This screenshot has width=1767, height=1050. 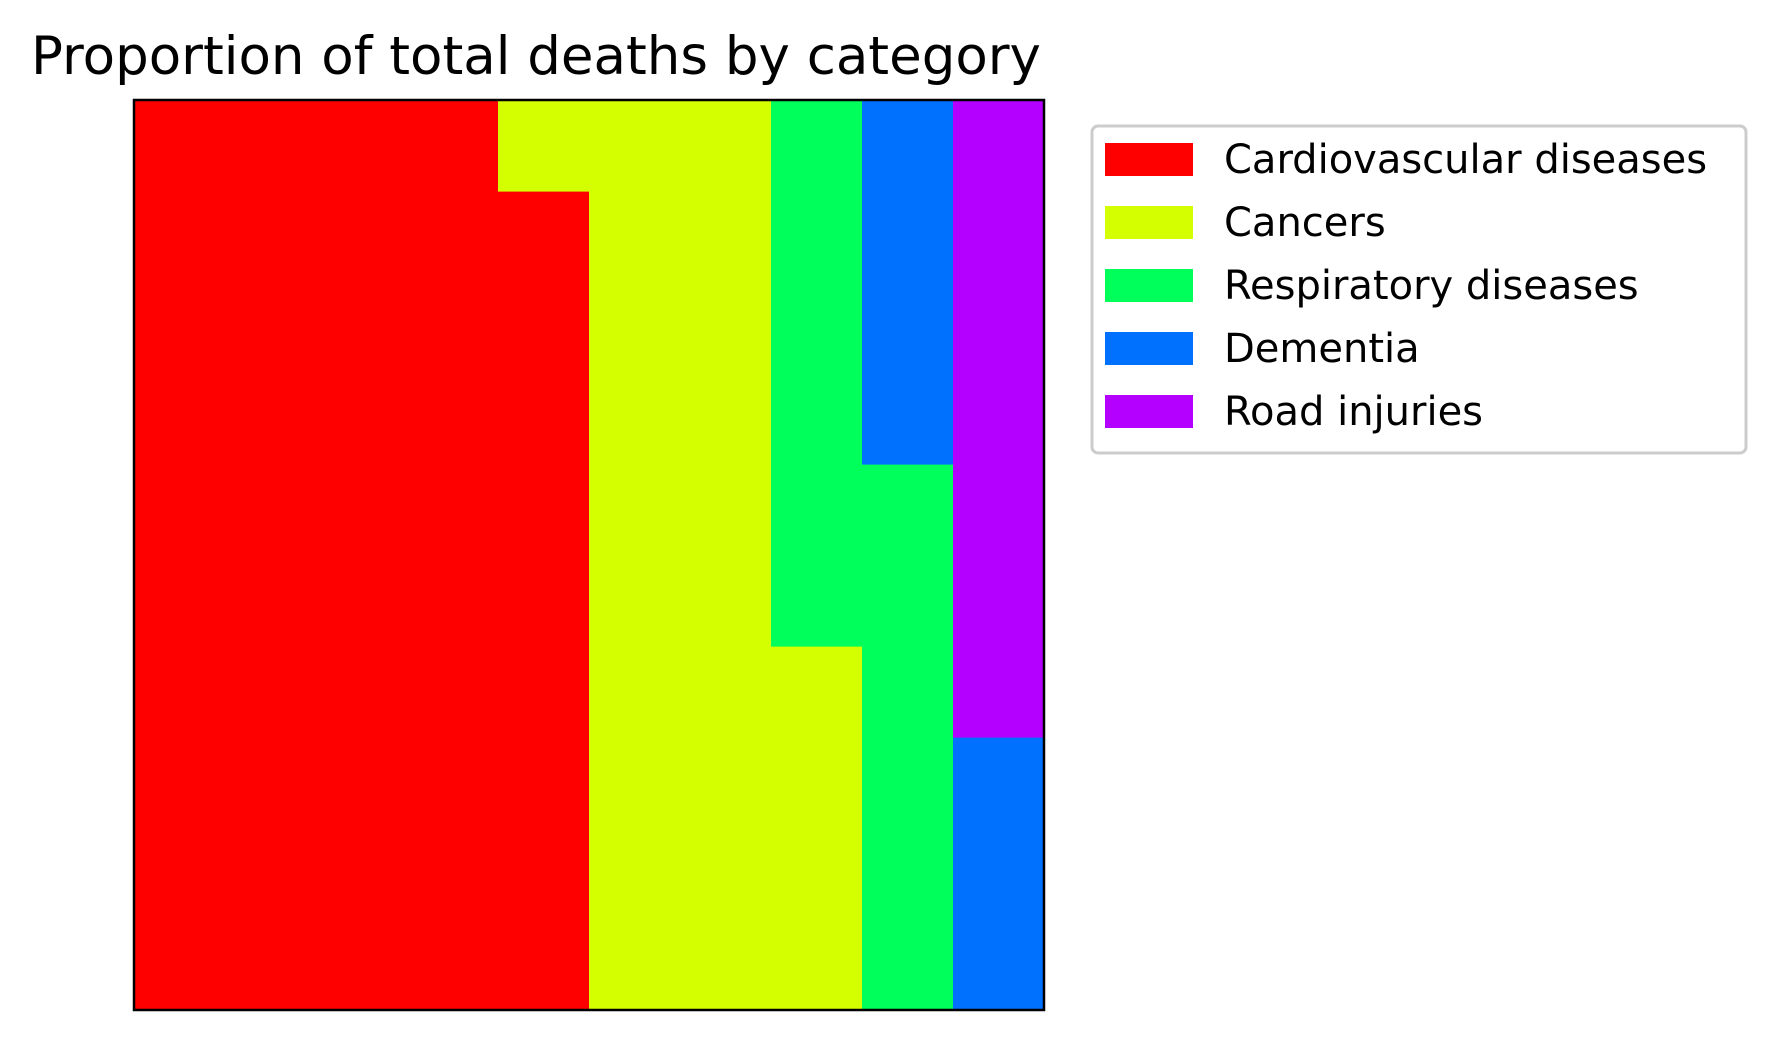 I want to click on legend-label: Respiratory diseases, so click(x=1431, y=286).